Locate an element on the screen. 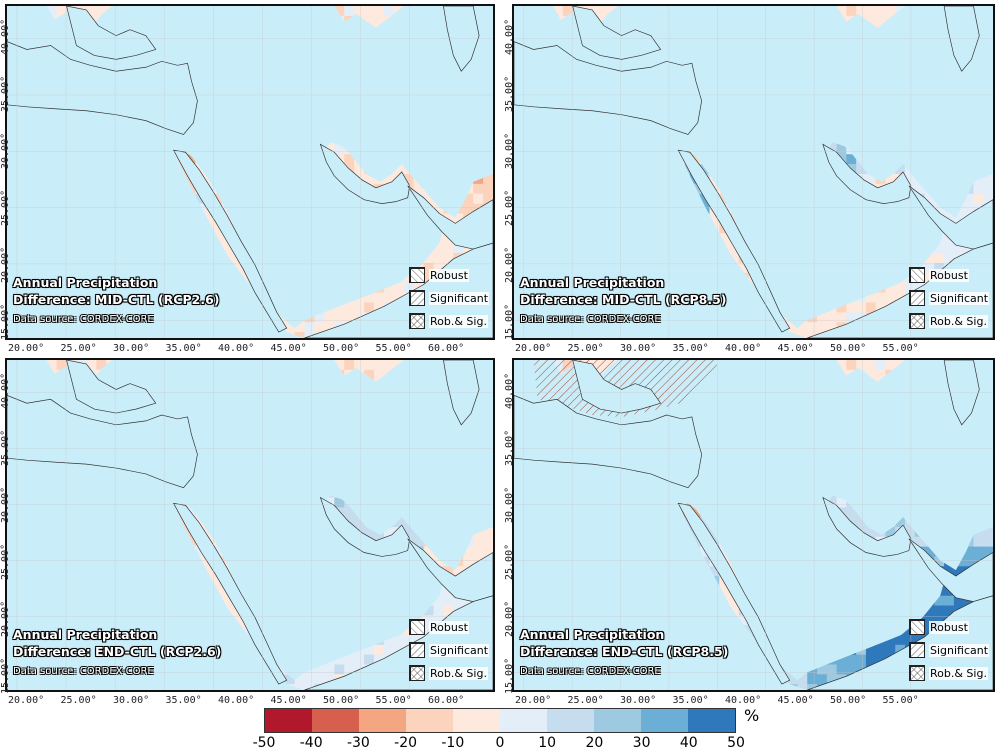 The image size is (1000, 751). colorbar is located at coordinates (500, 720).